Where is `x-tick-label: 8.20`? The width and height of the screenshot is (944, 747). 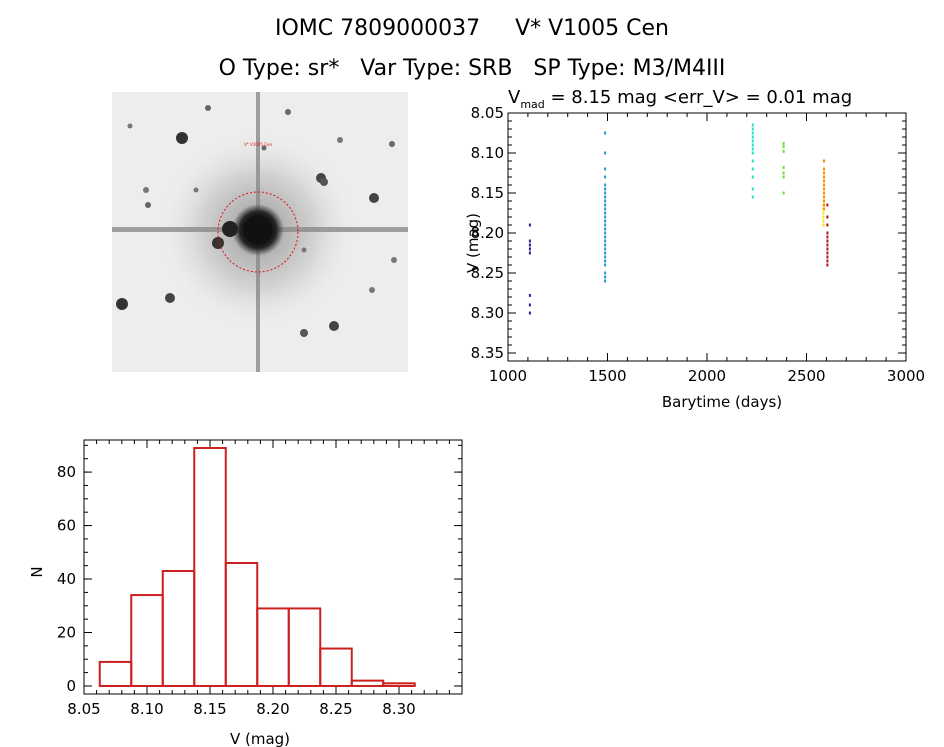
x-tick-label: 8.20 is located at coordinates (272, 709).